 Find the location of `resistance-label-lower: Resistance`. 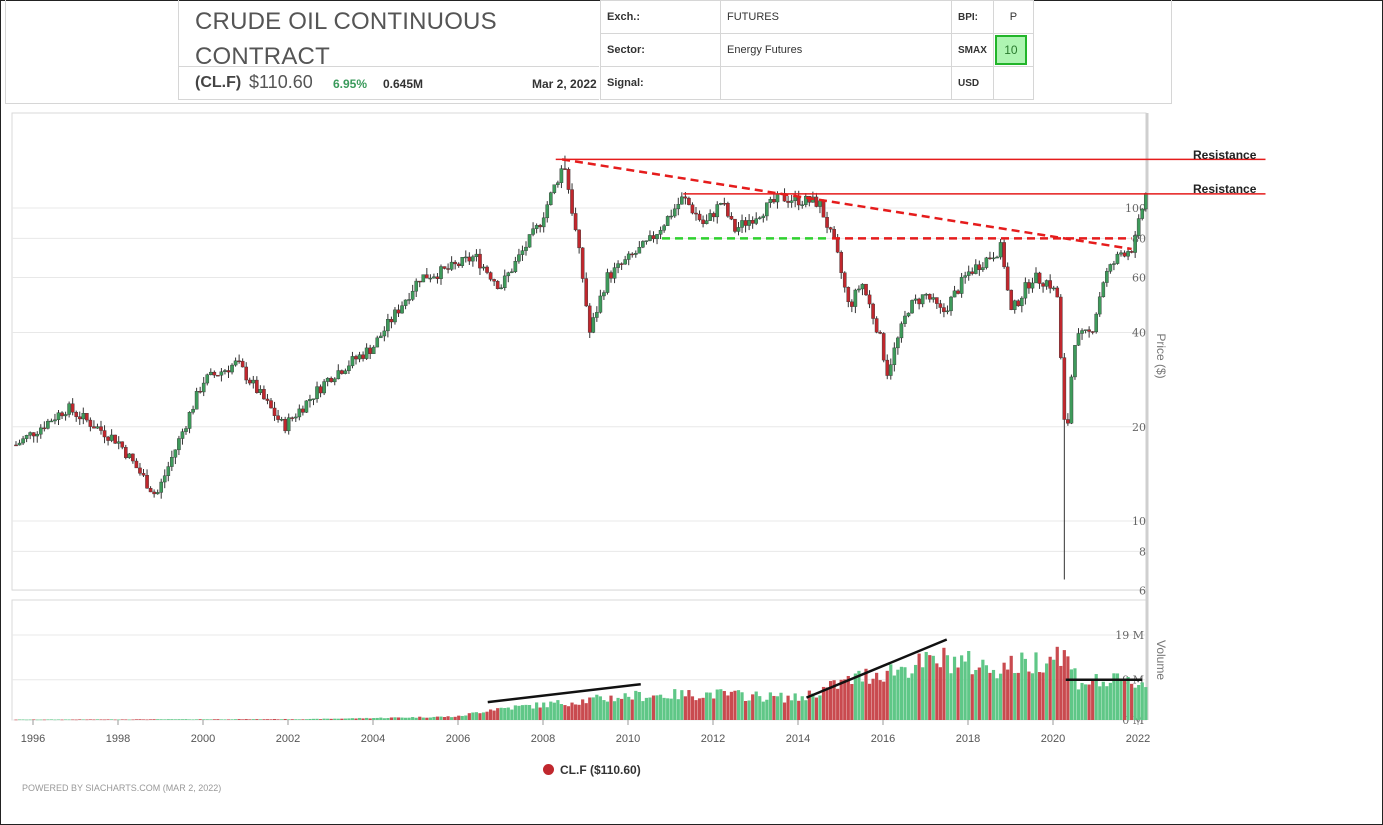

resistance-label-lower: Resistance is located at coordinates (1225, 189).